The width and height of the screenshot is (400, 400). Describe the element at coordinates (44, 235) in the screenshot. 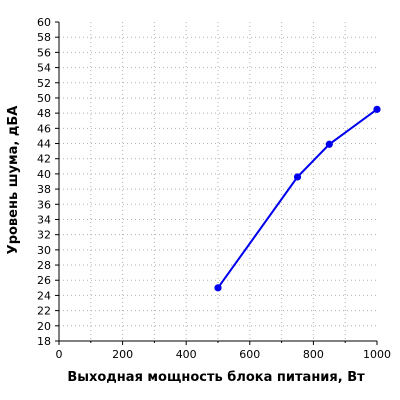

I see `y-tick-label: 32` at that location.